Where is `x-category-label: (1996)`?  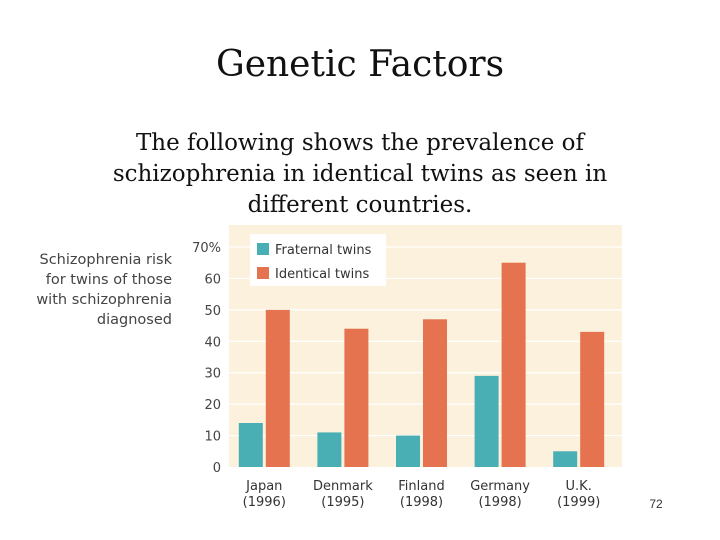
x-category-label: (1996) is located at coordinates (264, 502).